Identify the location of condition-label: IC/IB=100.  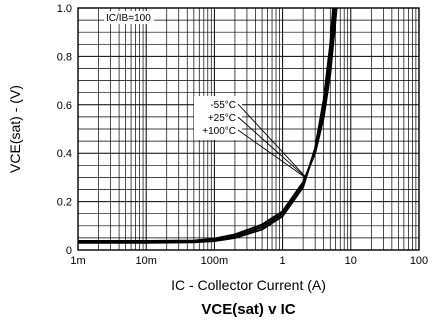
(128, 18).